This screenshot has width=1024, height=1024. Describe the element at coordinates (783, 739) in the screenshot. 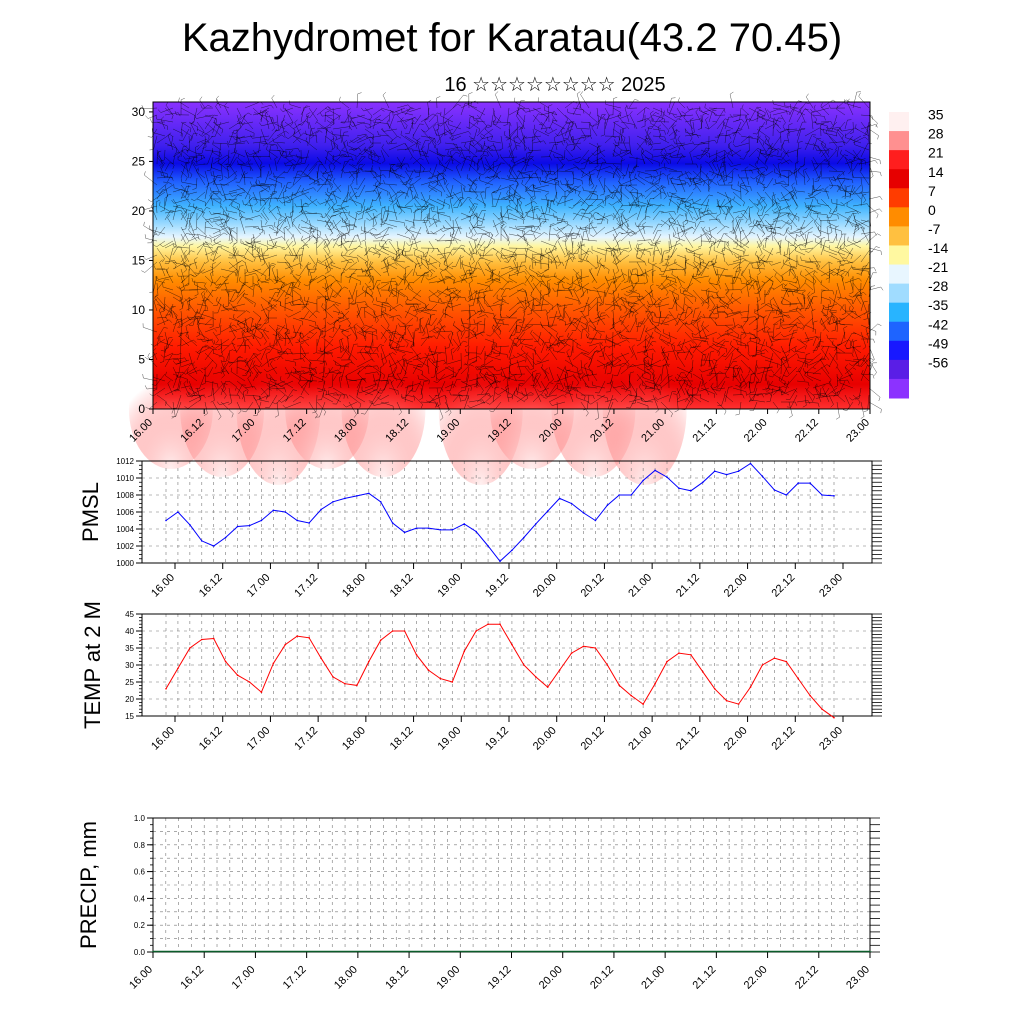

I see `x-tick-label: 22.12` at that location.